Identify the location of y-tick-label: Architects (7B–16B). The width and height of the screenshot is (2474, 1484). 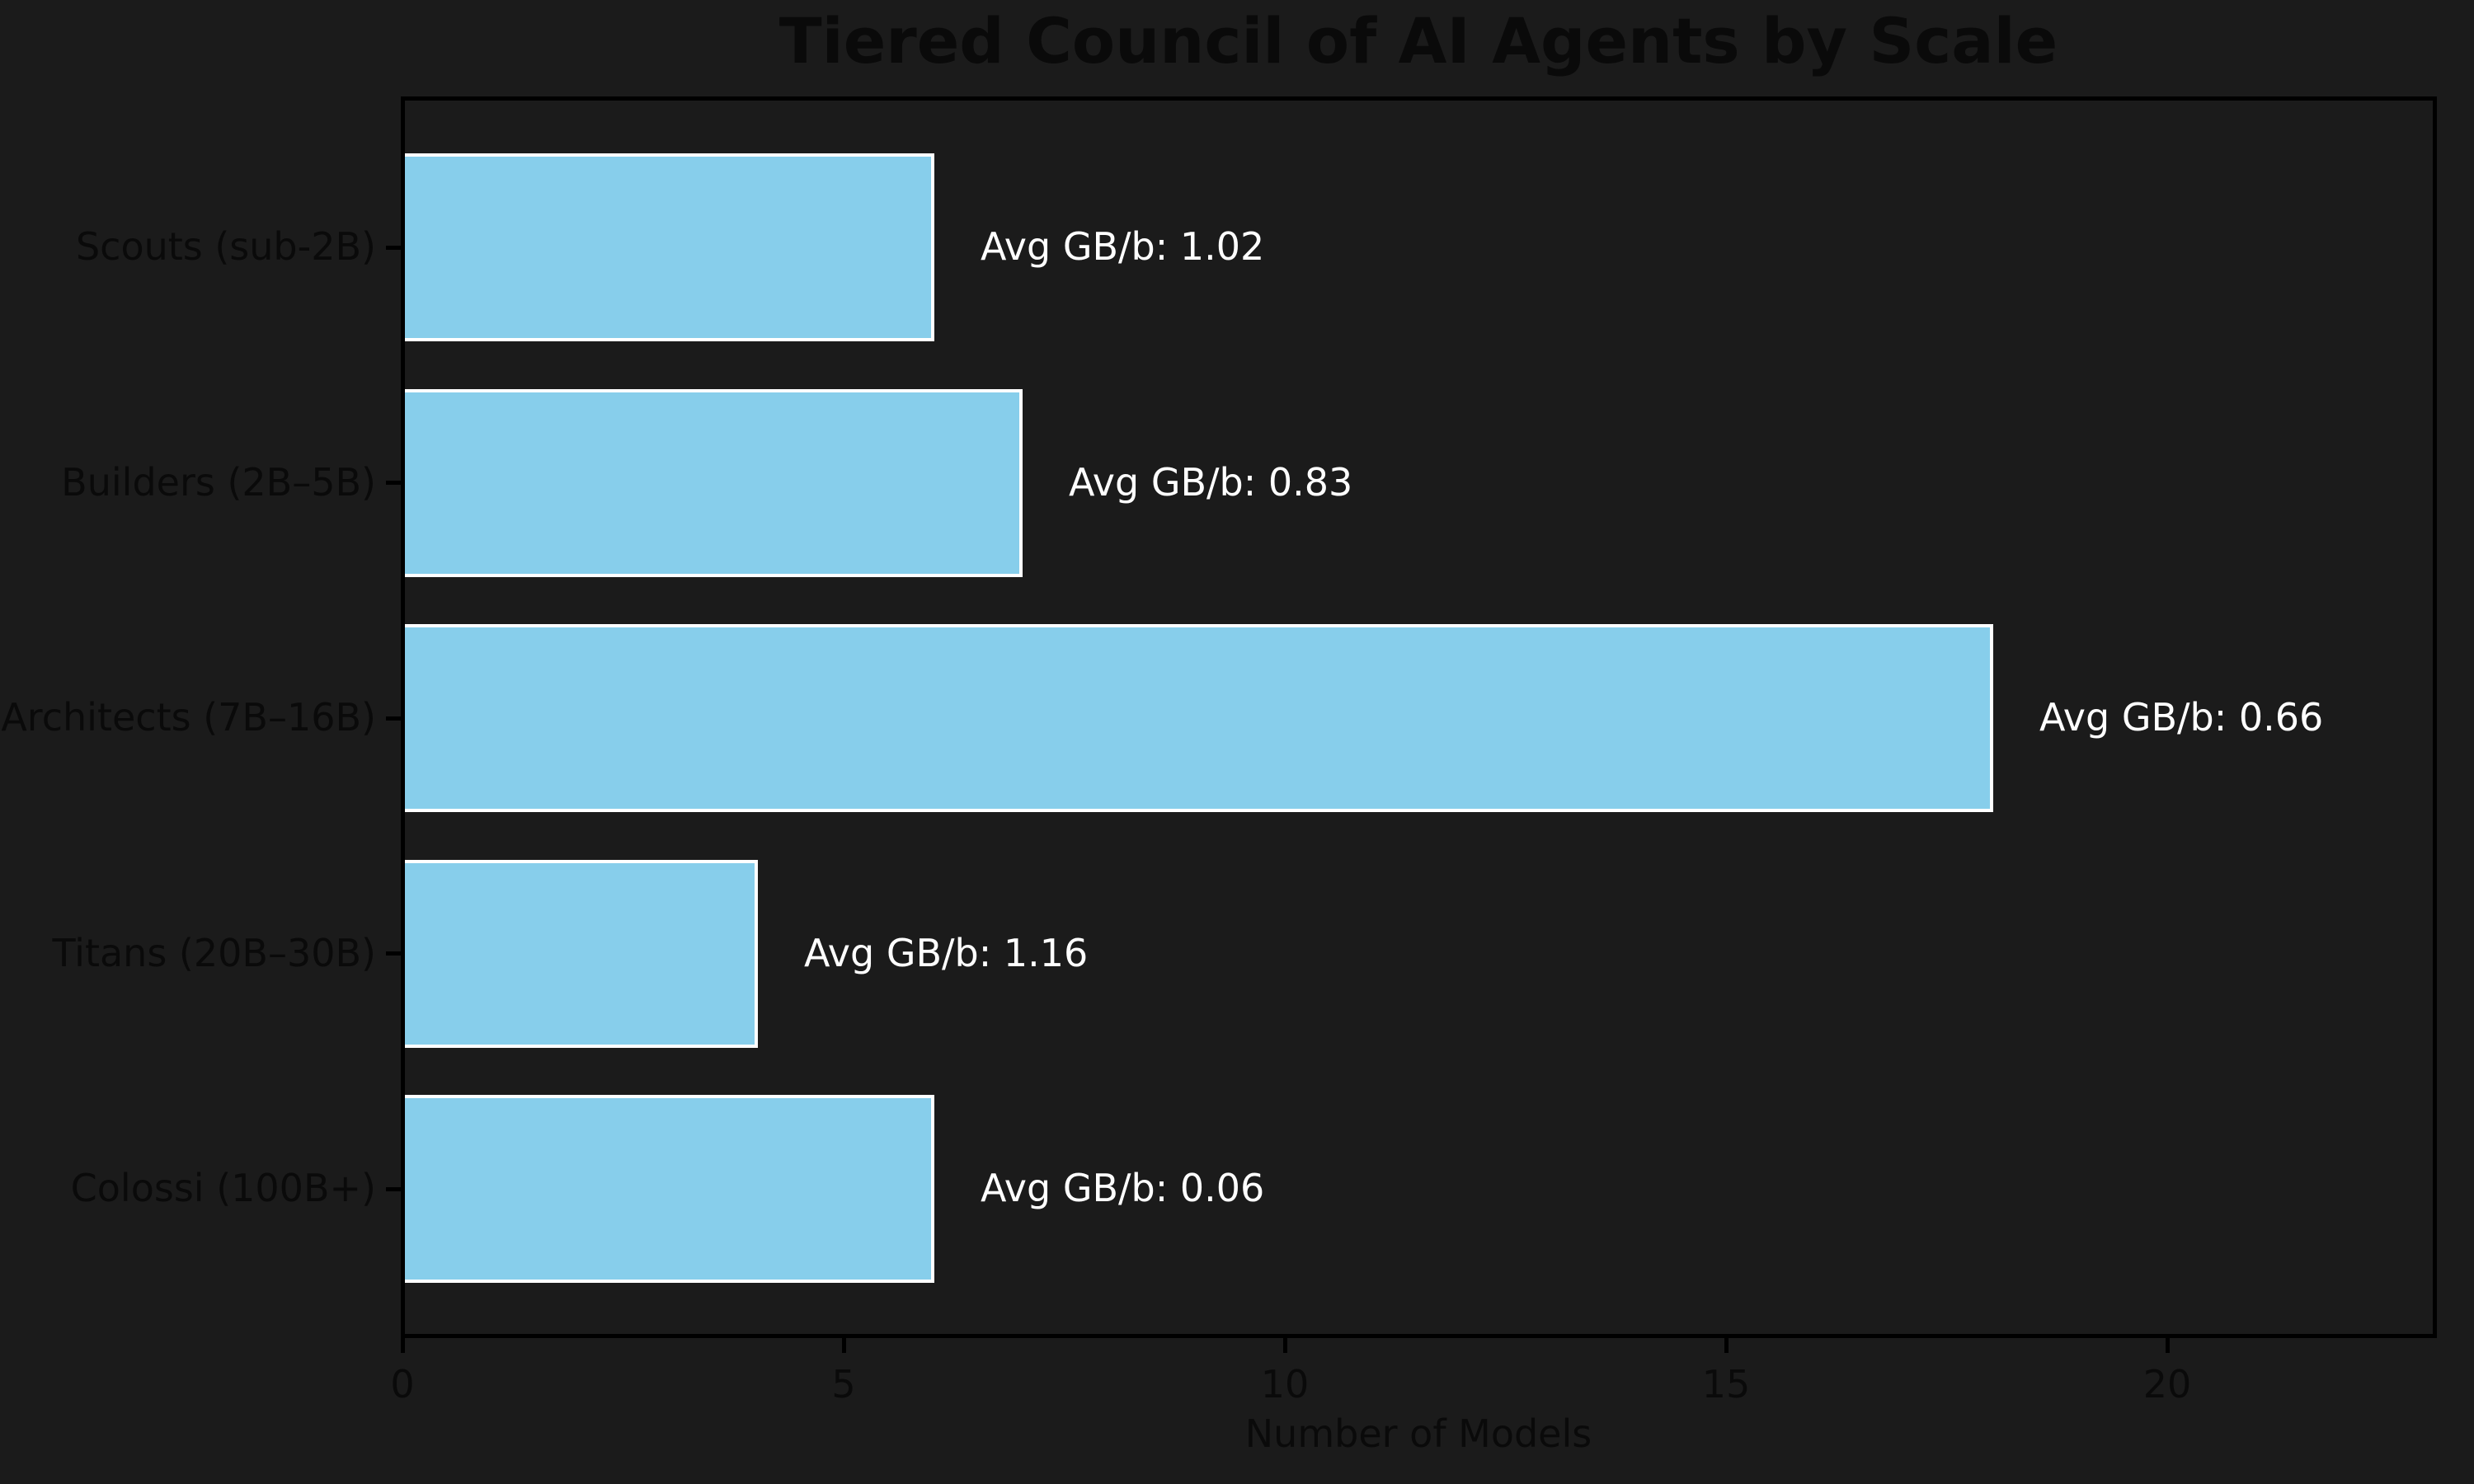
(188, 717).